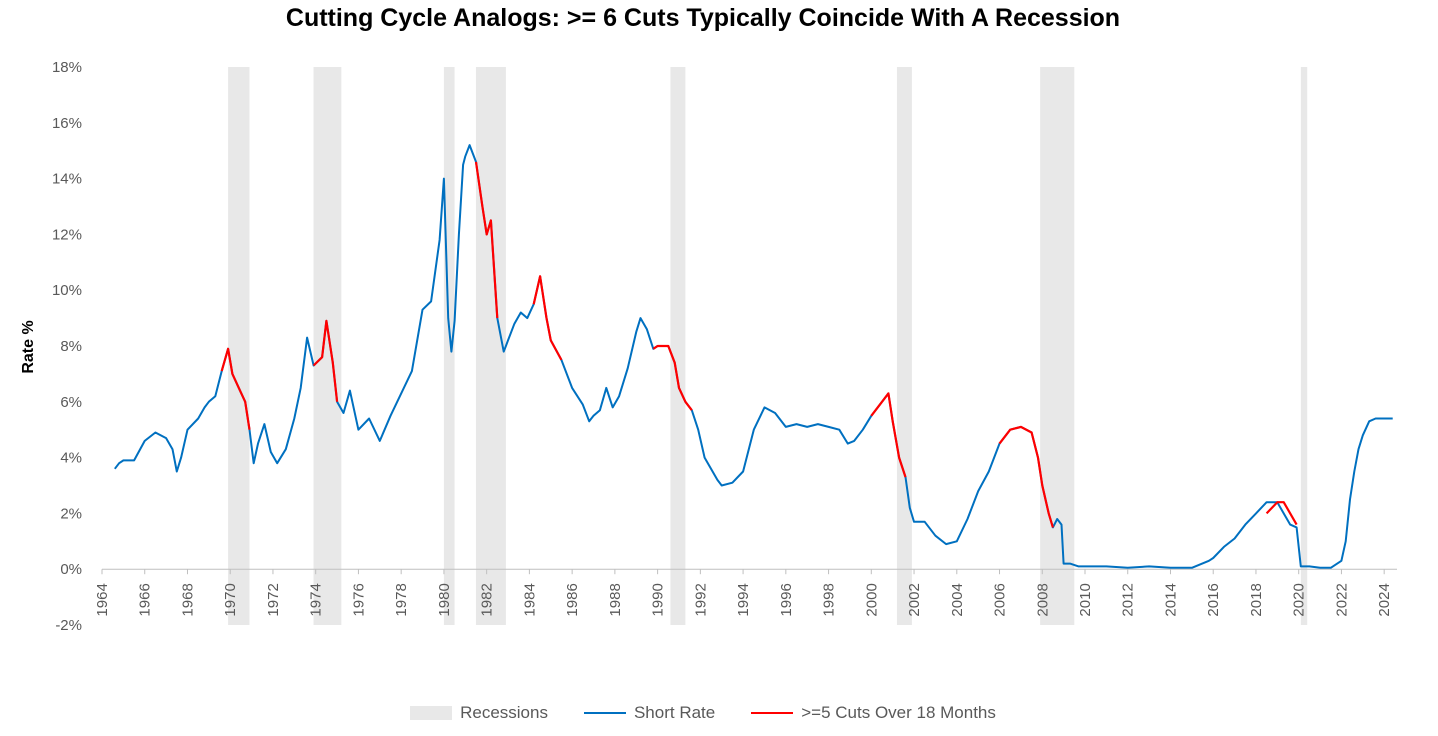 The image size is (1438, 736). I want to click on x-tick-label-1988: 1988, so click(615, 599).